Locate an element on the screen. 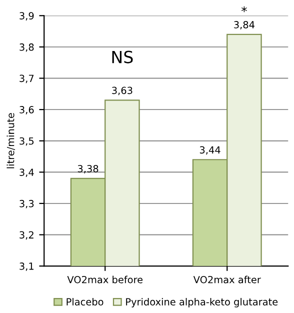  y-tick-label: 3,8 is located at coordinates (27, 47).